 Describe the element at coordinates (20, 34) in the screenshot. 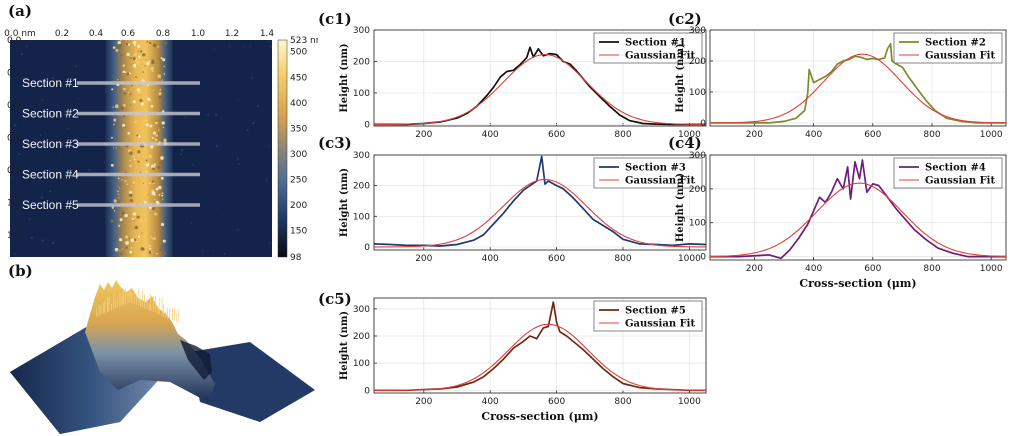

I see `afm-x-tick: 0.0 nm` at that location.